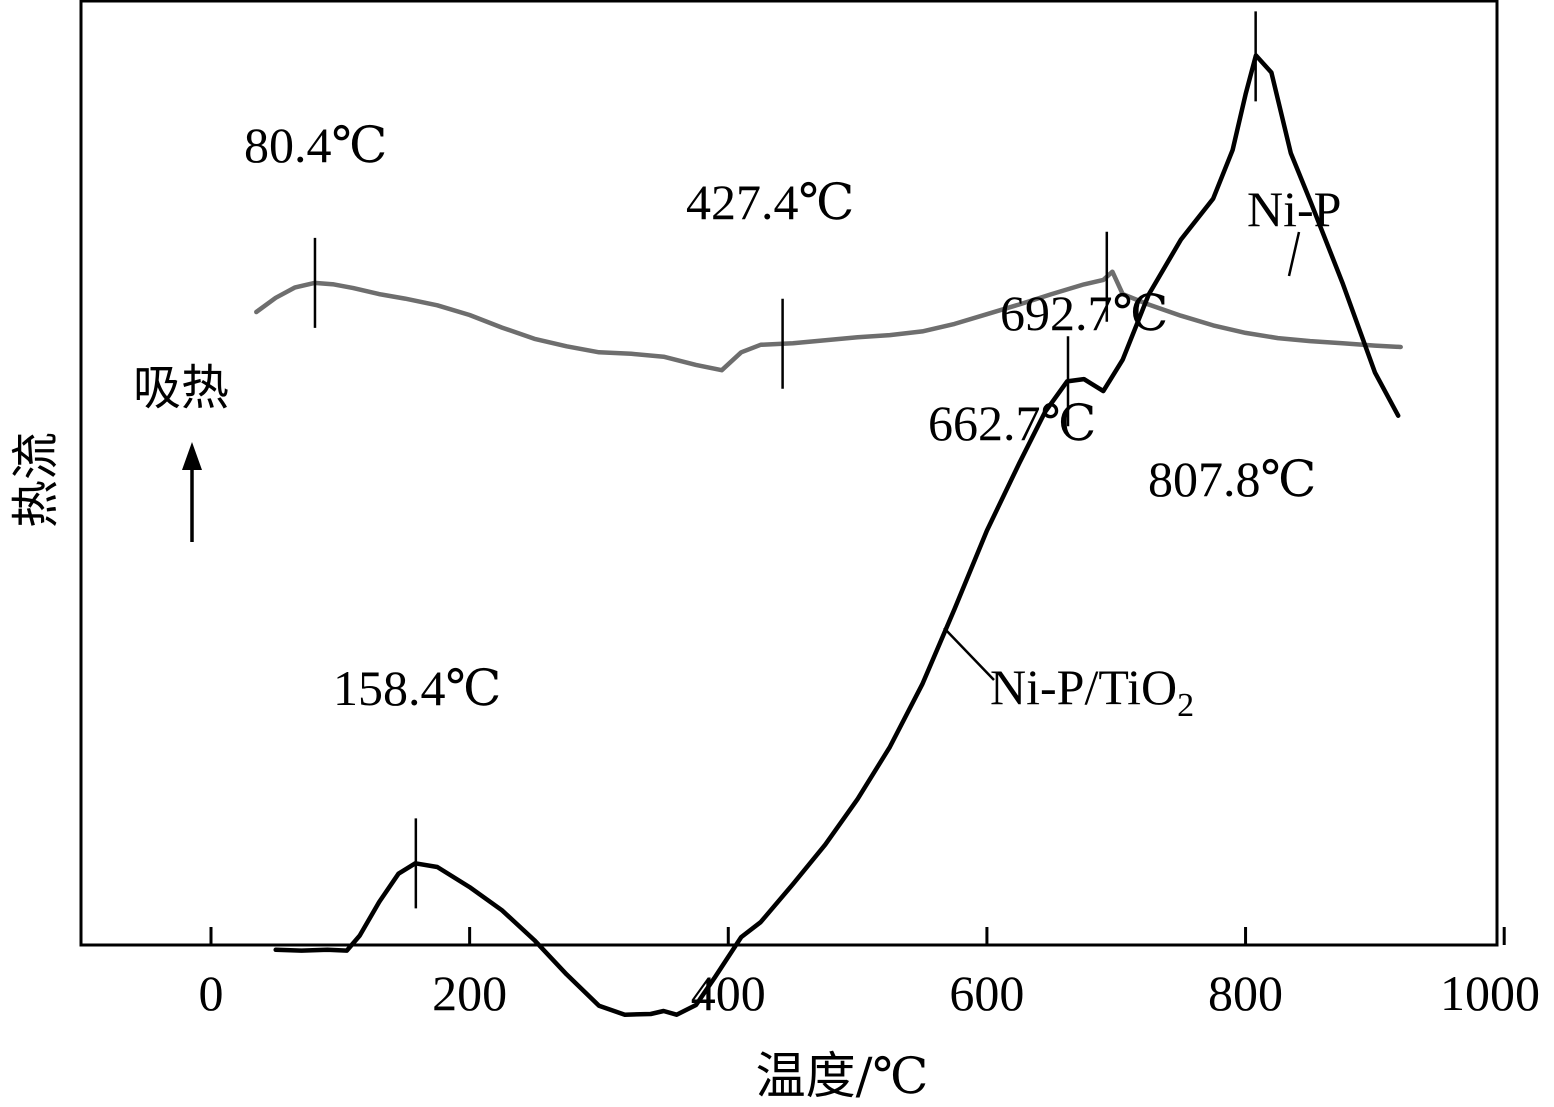 Image resolution: width=1554 pixels, height=1107 pixels. Describe the element at coordinates (181, 388) in the screenshot. I see `endothermic-label: 吸热` at that location.